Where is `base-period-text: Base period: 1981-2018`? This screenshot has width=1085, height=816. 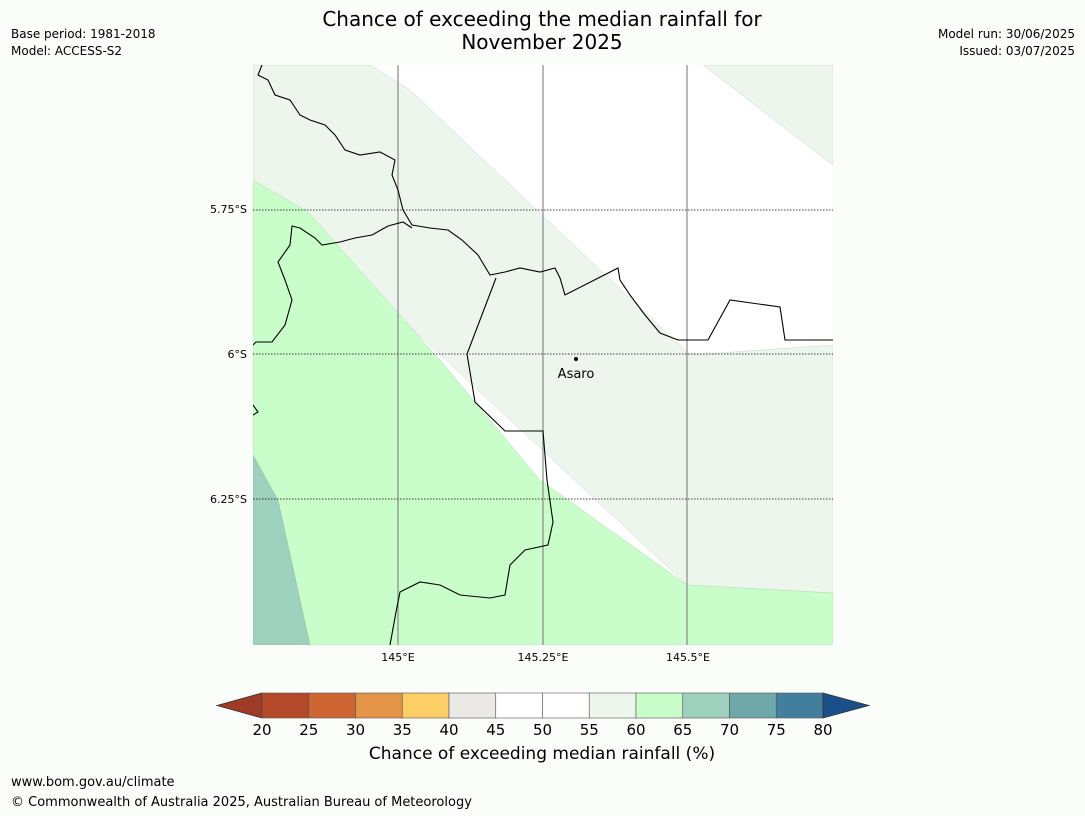
base-period-text: Base period: 1981-2018 is located at coordinates (83, 34).